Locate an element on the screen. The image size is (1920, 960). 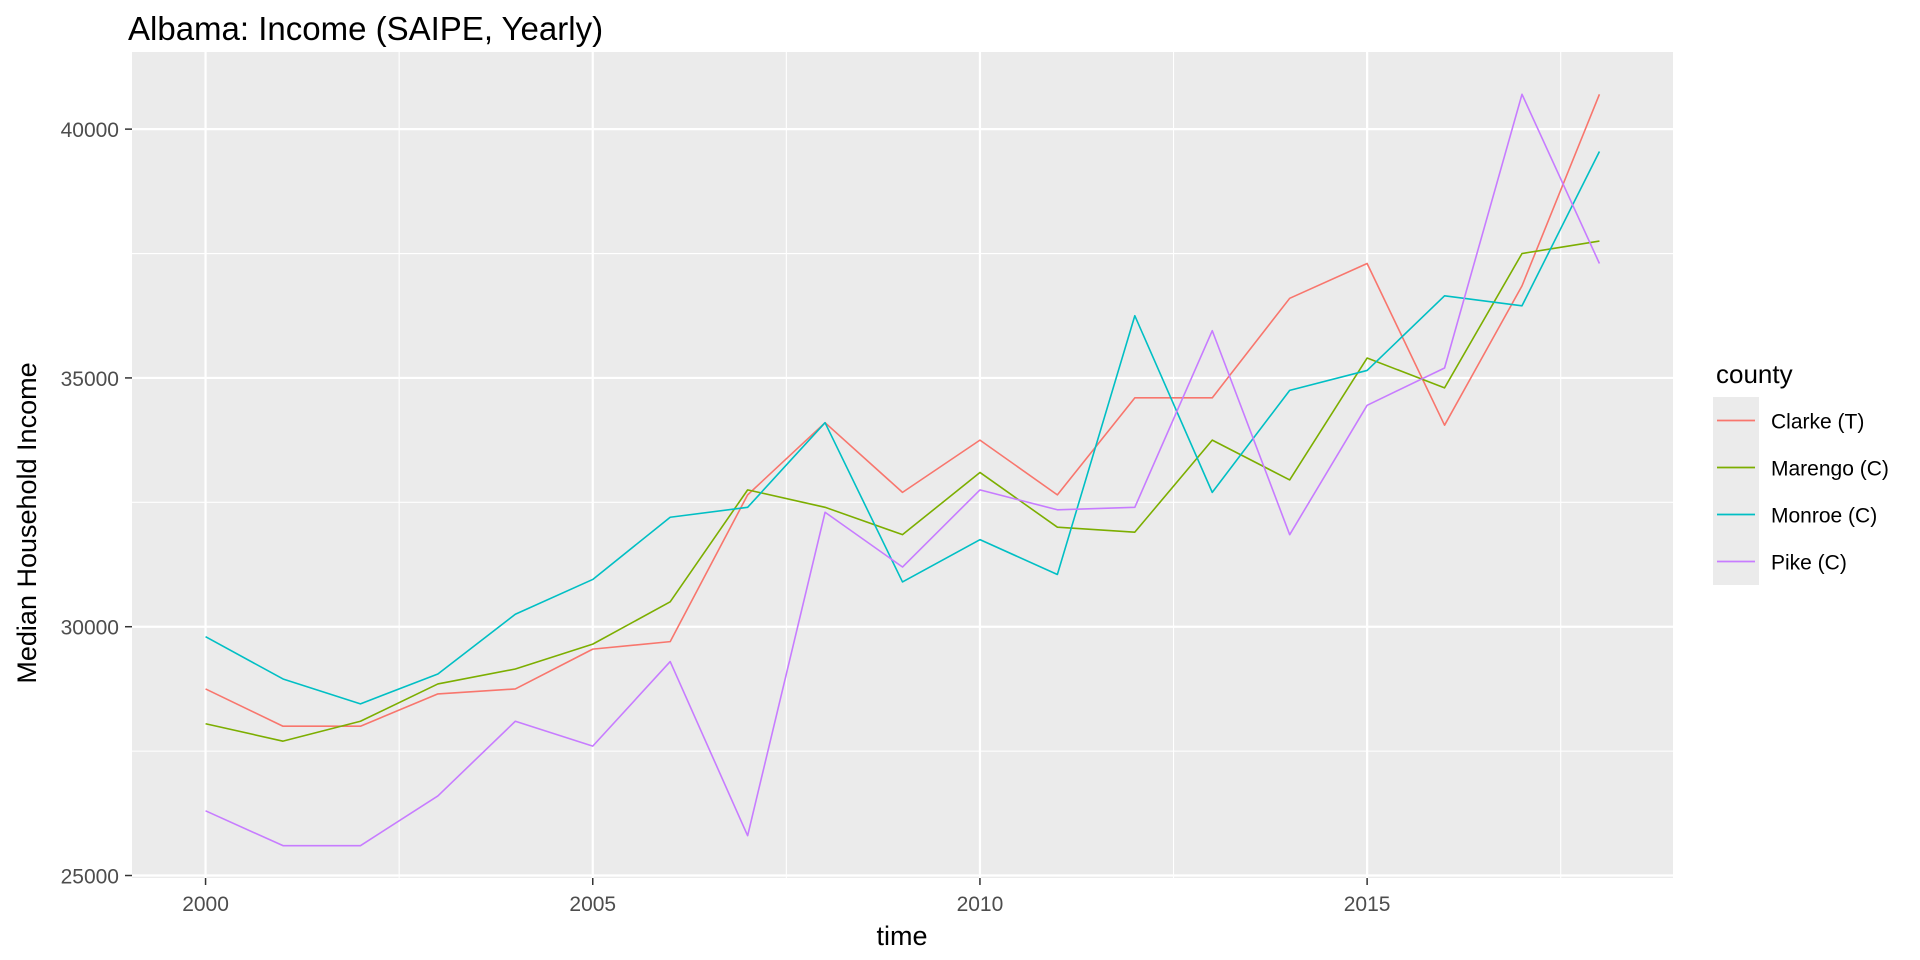
y-axis: 25000 30000 35000 40000 is located at coordinates (96, 504).